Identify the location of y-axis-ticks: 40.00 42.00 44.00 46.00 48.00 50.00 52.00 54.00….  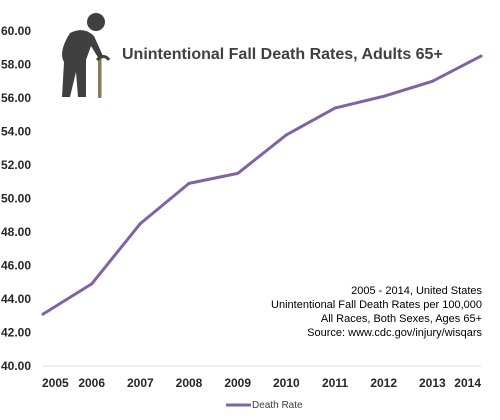
(16, 198).